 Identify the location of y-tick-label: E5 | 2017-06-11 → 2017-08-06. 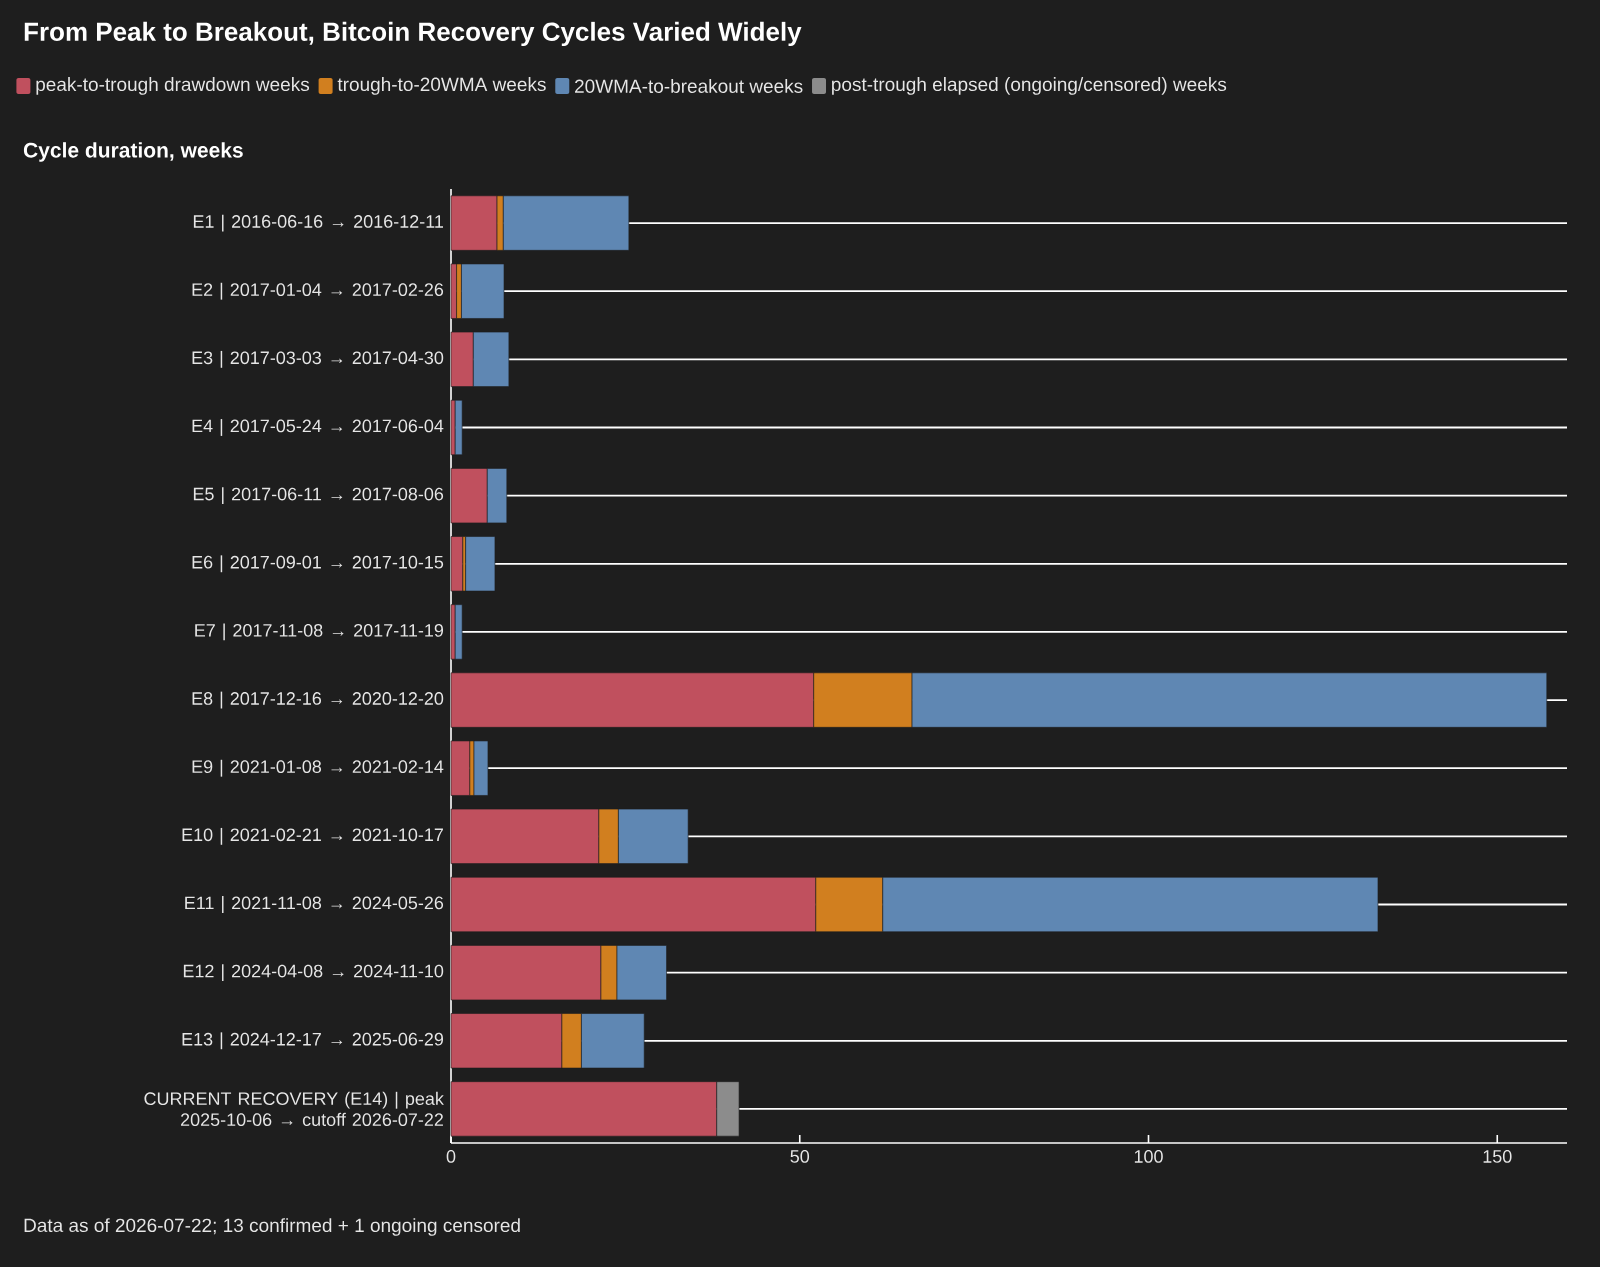
(318, 496).